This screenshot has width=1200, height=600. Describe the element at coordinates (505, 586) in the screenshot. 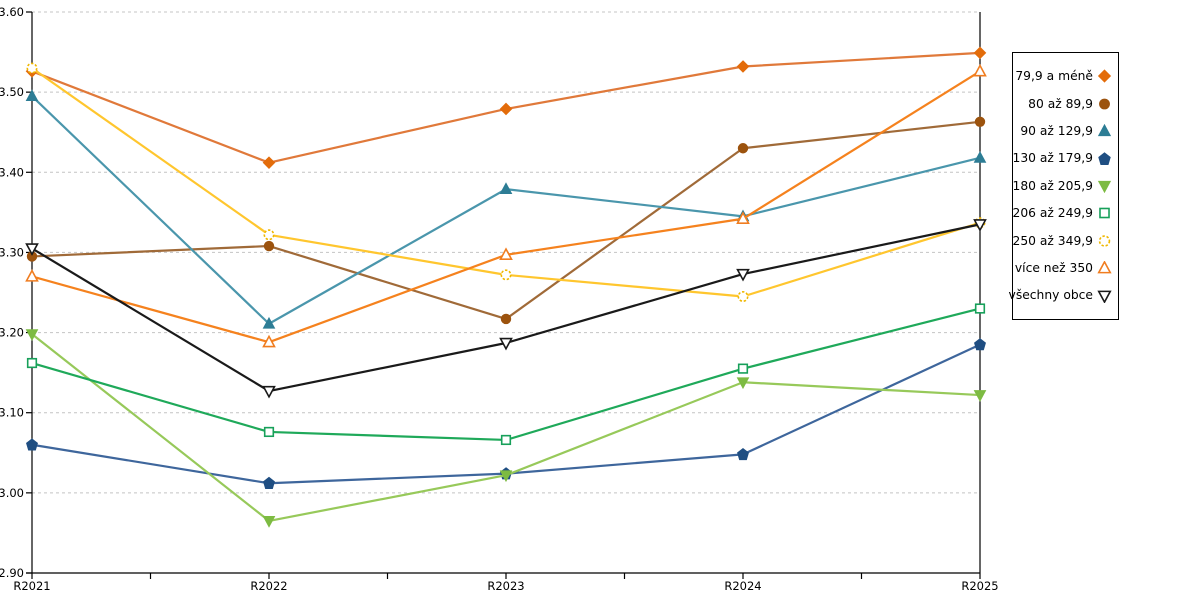

I see `x-tick-label: R2023` at that location.